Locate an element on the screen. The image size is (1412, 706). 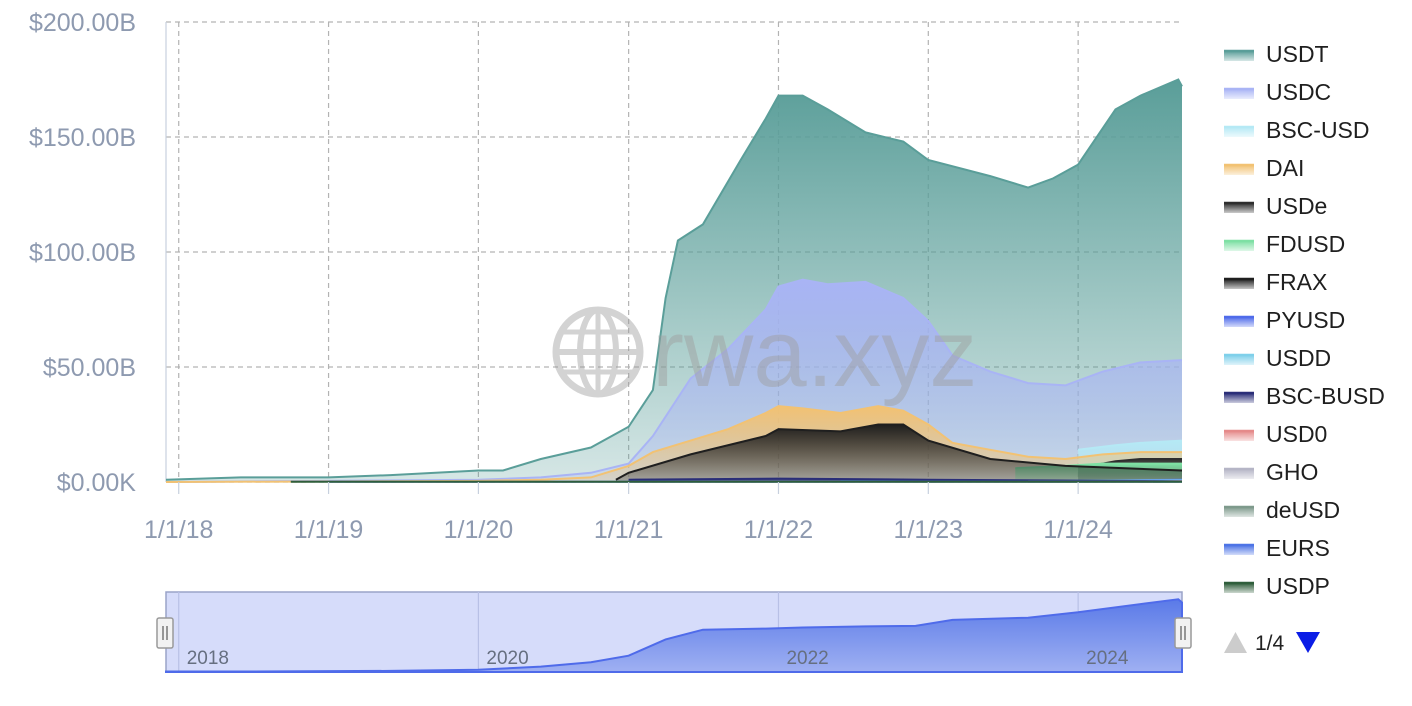
x-tick-label: 1/1/19 is located at coordinates (329, 530).